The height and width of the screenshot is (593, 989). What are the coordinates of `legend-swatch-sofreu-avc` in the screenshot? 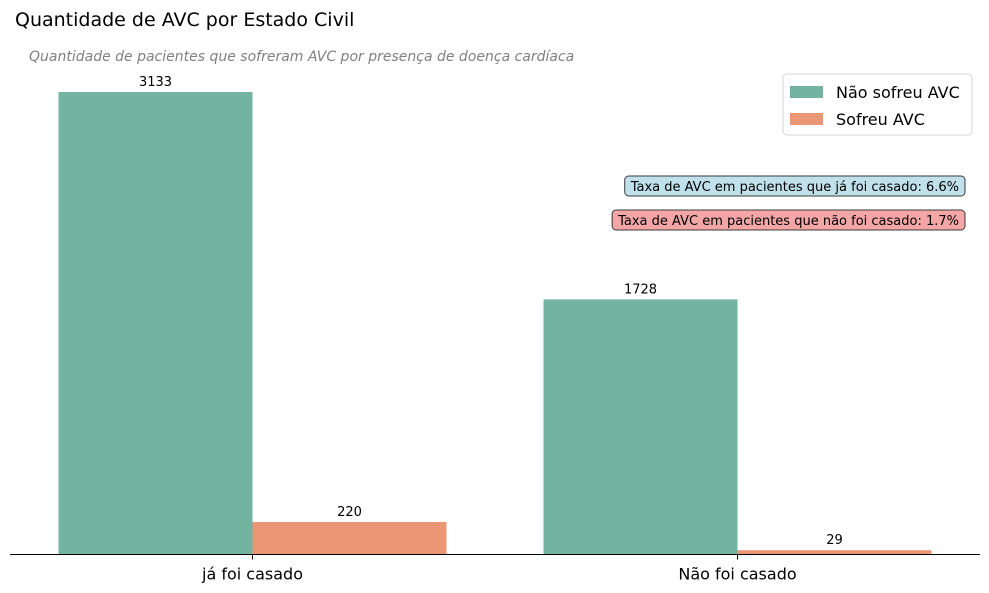 It's located at (806, 119).